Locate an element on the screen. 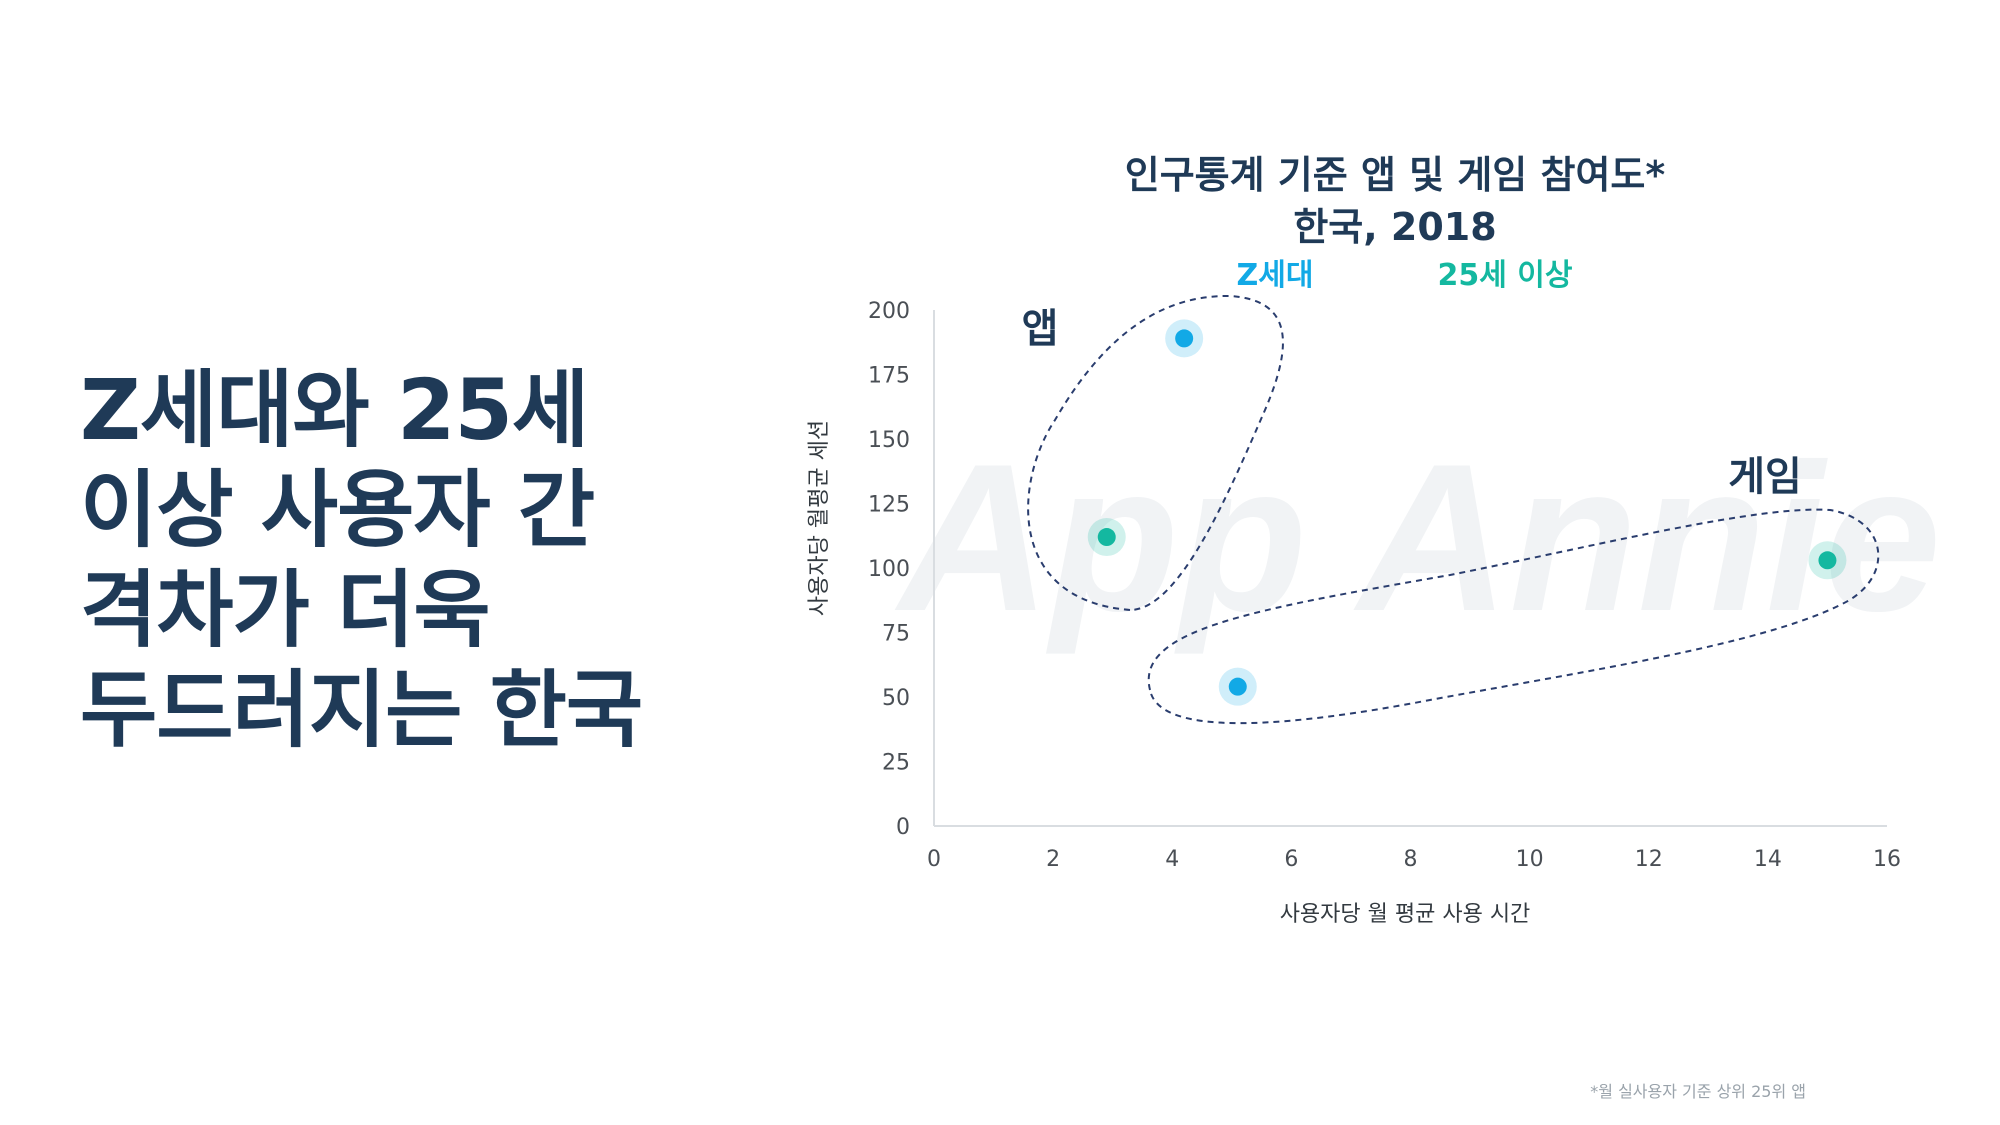 The image size is (2000, 1125). y-tick-label: 200 is located at coordinates (889, 311).